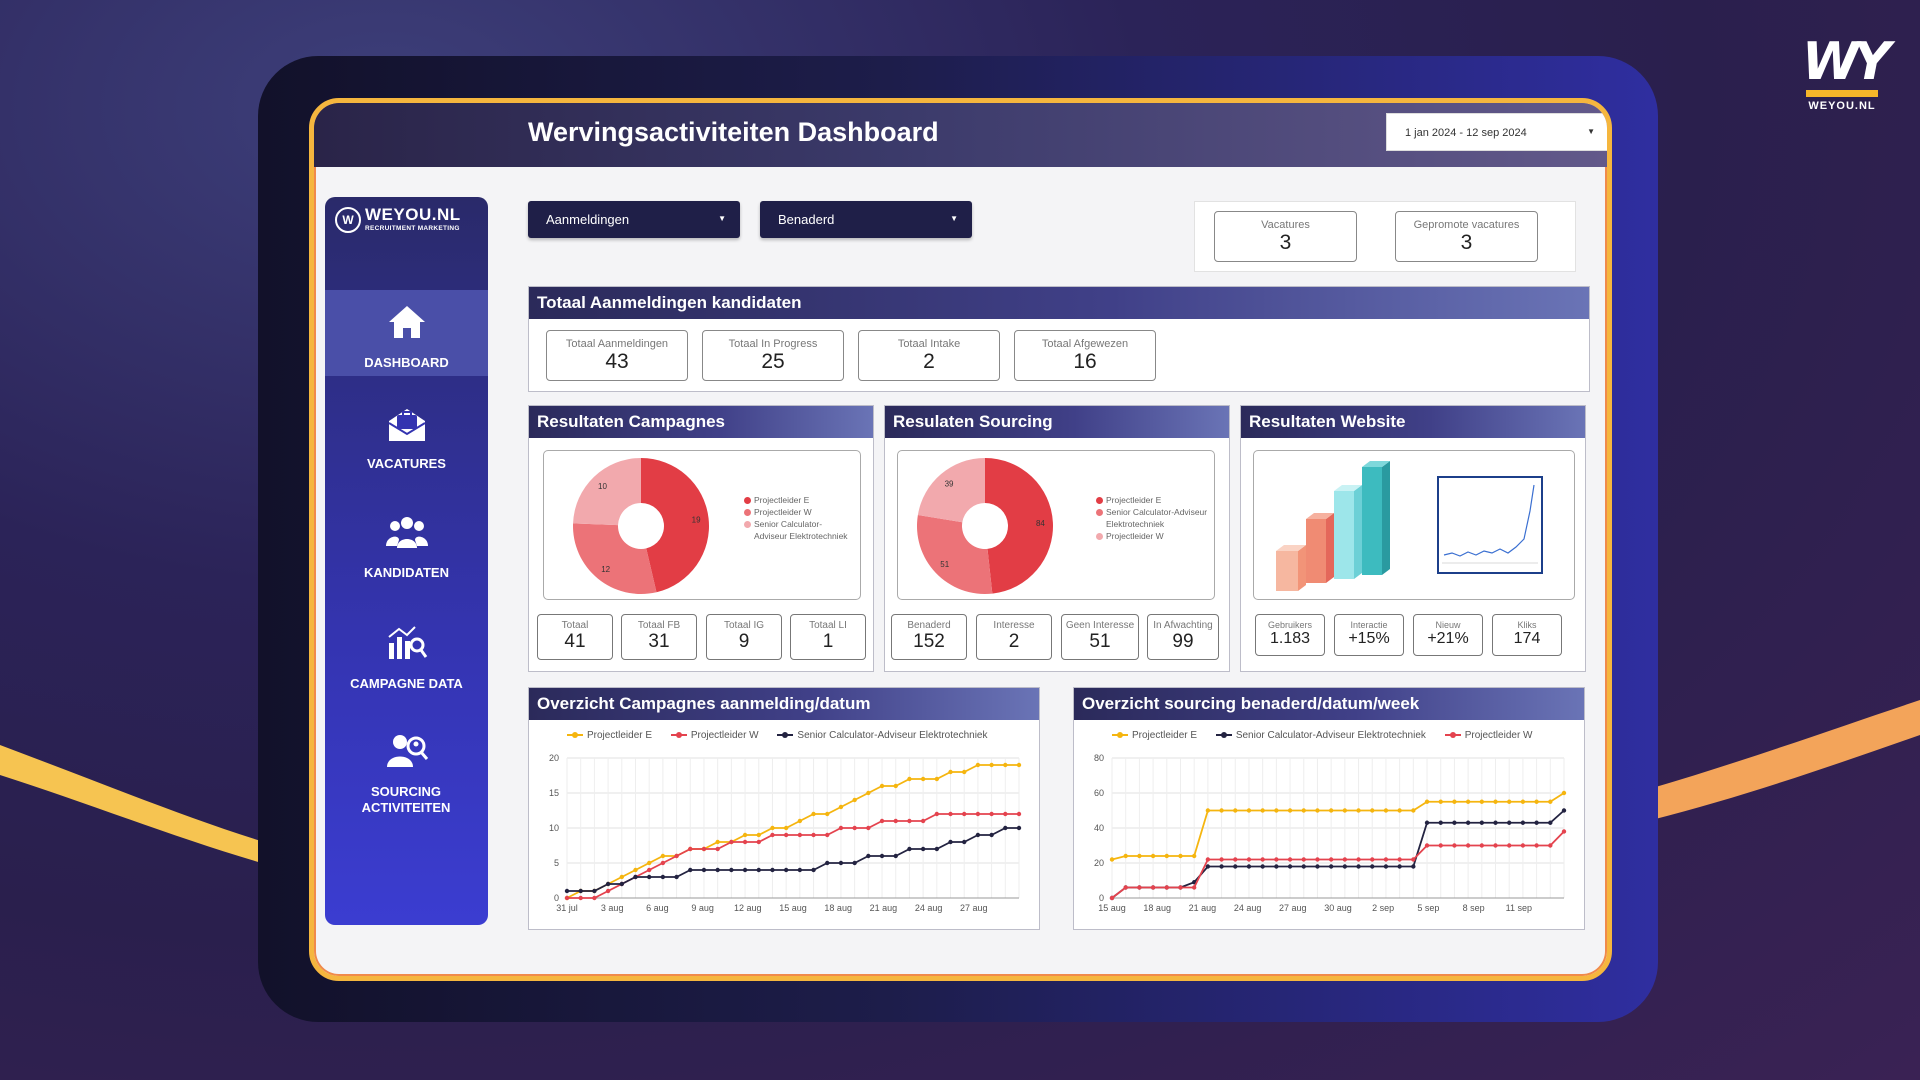  What do you see at coordinates (406, 664) in the screenshot?
I see `sidebar-item-campagne-data: CAMPAGNE DATA` at bounding box center [406, 664].